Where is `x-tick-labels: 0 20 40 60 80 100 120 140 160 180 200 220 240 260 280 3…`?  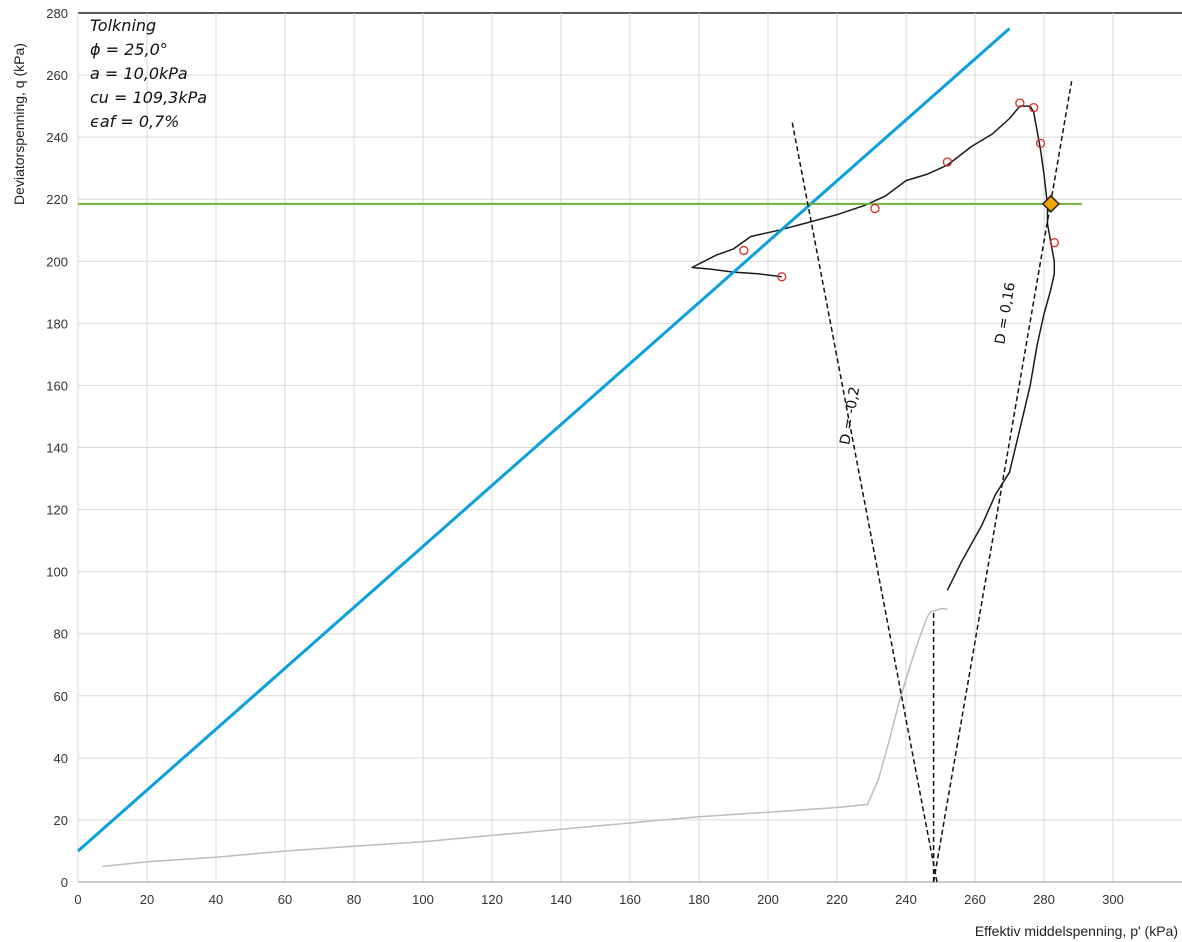 x-tick-labels: 0 20 40 60 80 100 120 140 160 180 200 220 240 260 280 3… is located at coordinates (598, 899).